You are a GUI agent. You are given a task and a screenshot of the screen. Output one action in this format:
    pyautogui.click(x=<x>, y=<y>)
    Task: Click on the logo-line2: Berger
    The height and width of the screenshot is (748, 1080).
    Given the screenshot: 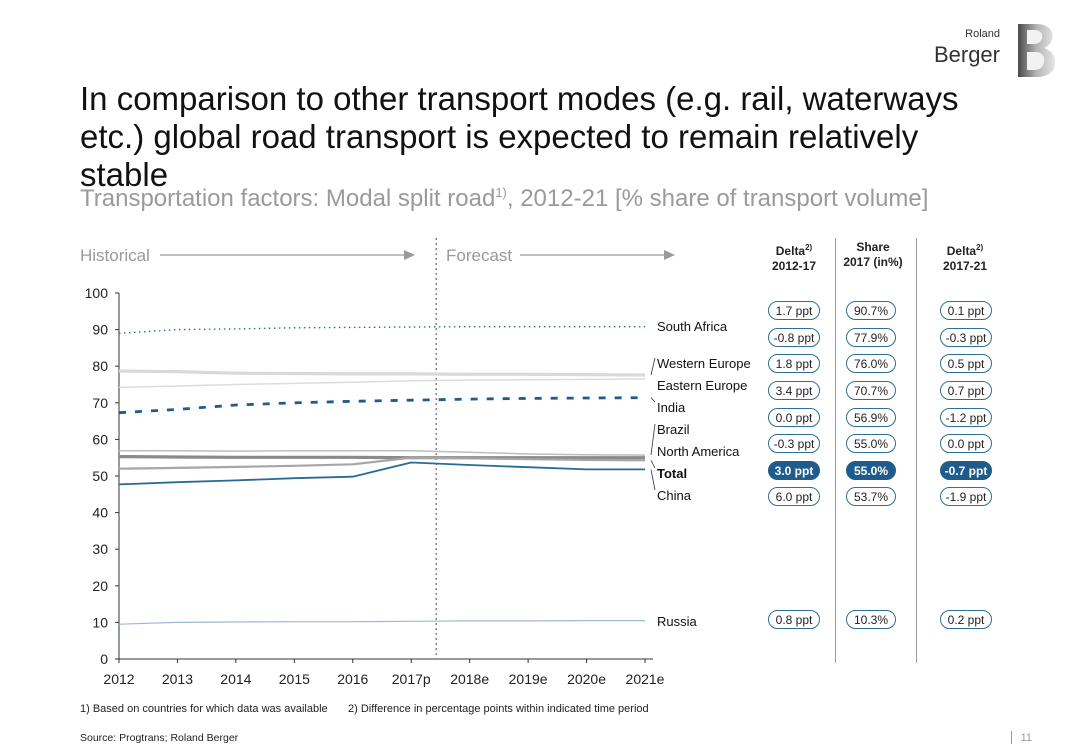 What is the action you would take?
    pyautogui.click(x=966, y=54)
    